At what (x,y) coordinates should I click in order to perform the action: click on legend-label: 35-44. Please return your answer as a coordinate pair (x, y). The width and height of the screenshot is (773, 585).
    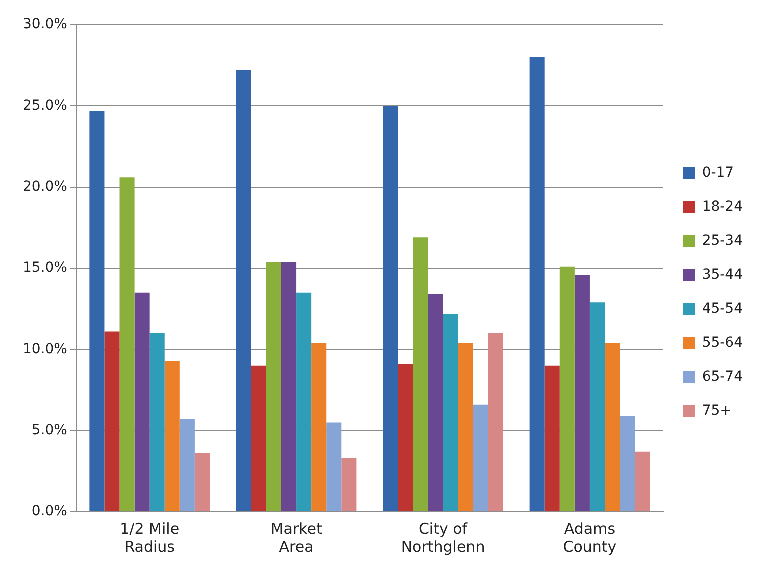
    Looking at the image, I should click on (723, 275).